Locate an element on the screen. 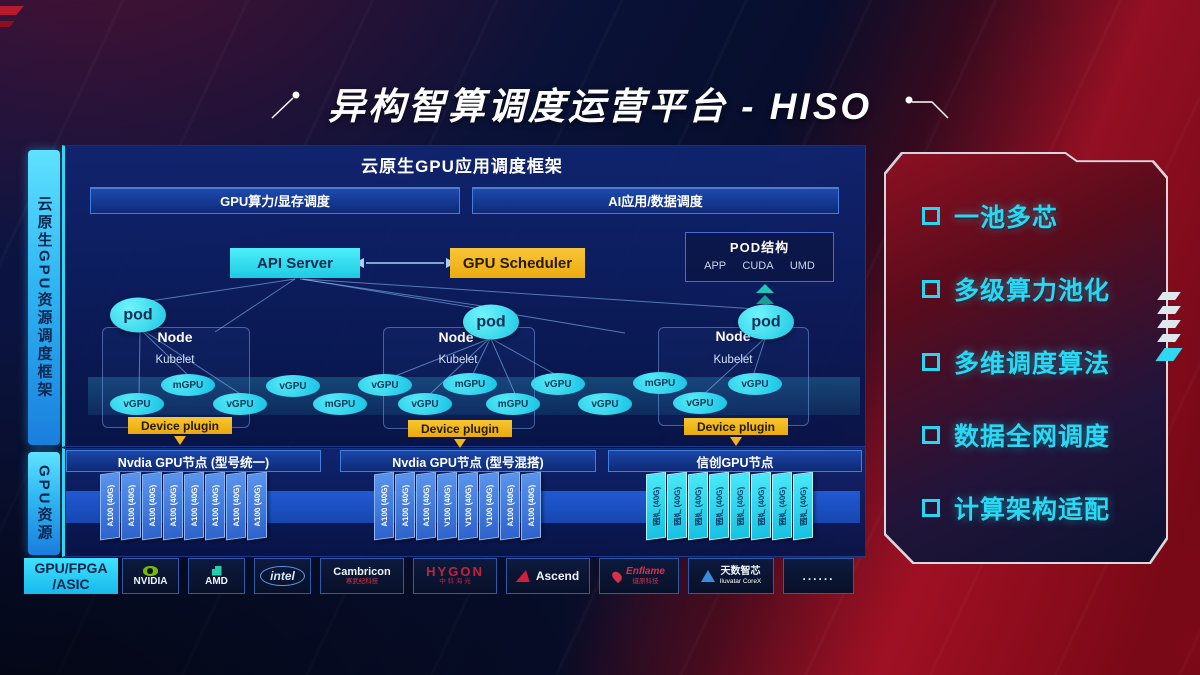 Image resolution: width=1200 pixels, height=675 pixels. vendor-name: NVIDIA is located at coordinates (150, 581).